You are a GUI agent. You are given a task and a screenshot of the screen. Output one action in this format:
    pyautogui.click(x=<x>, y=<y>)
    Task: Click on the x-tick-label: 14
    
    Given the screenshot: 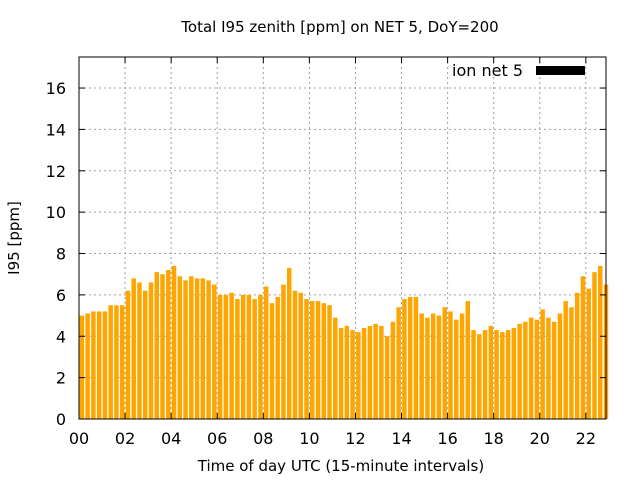 What is the action you would take?
    pyautogui.click(x=401, y=438)
    